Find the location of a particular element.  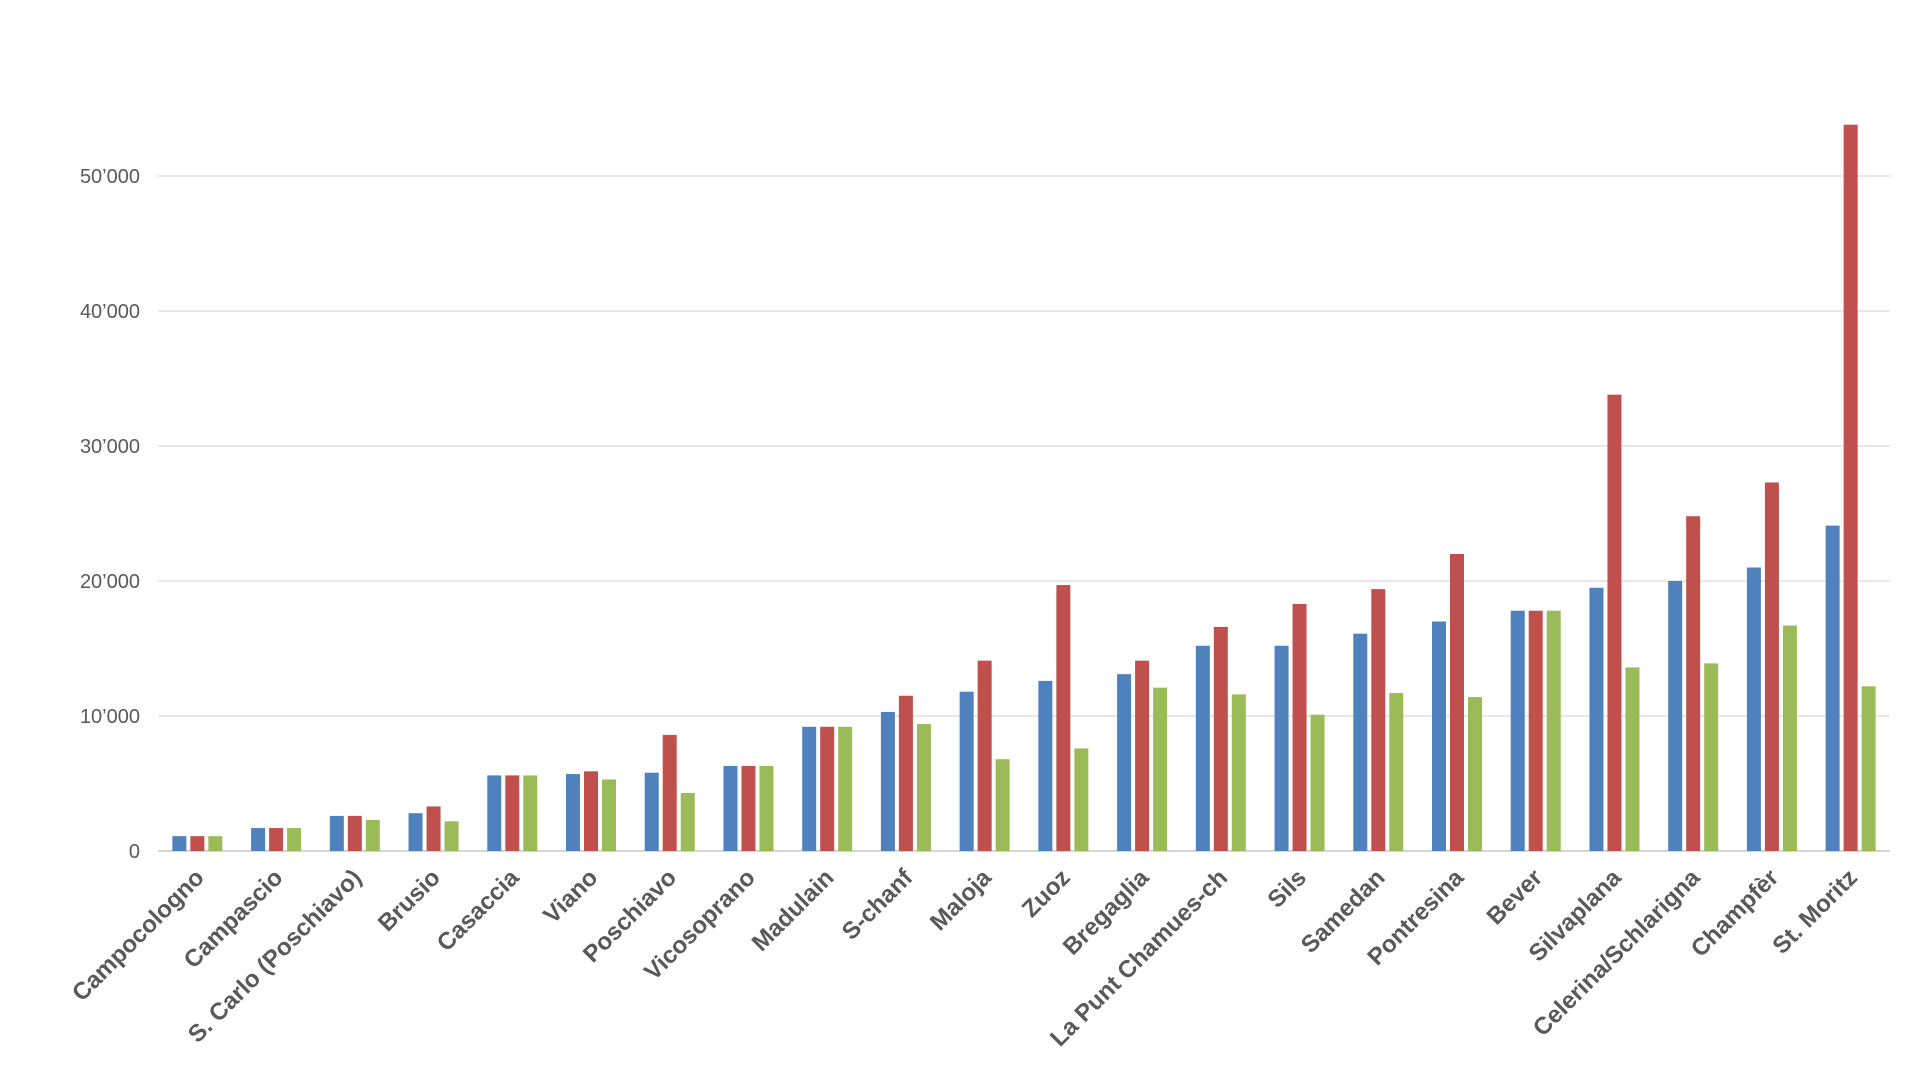

x-tick-label: S-chanf is located at coordinates (878, 904).